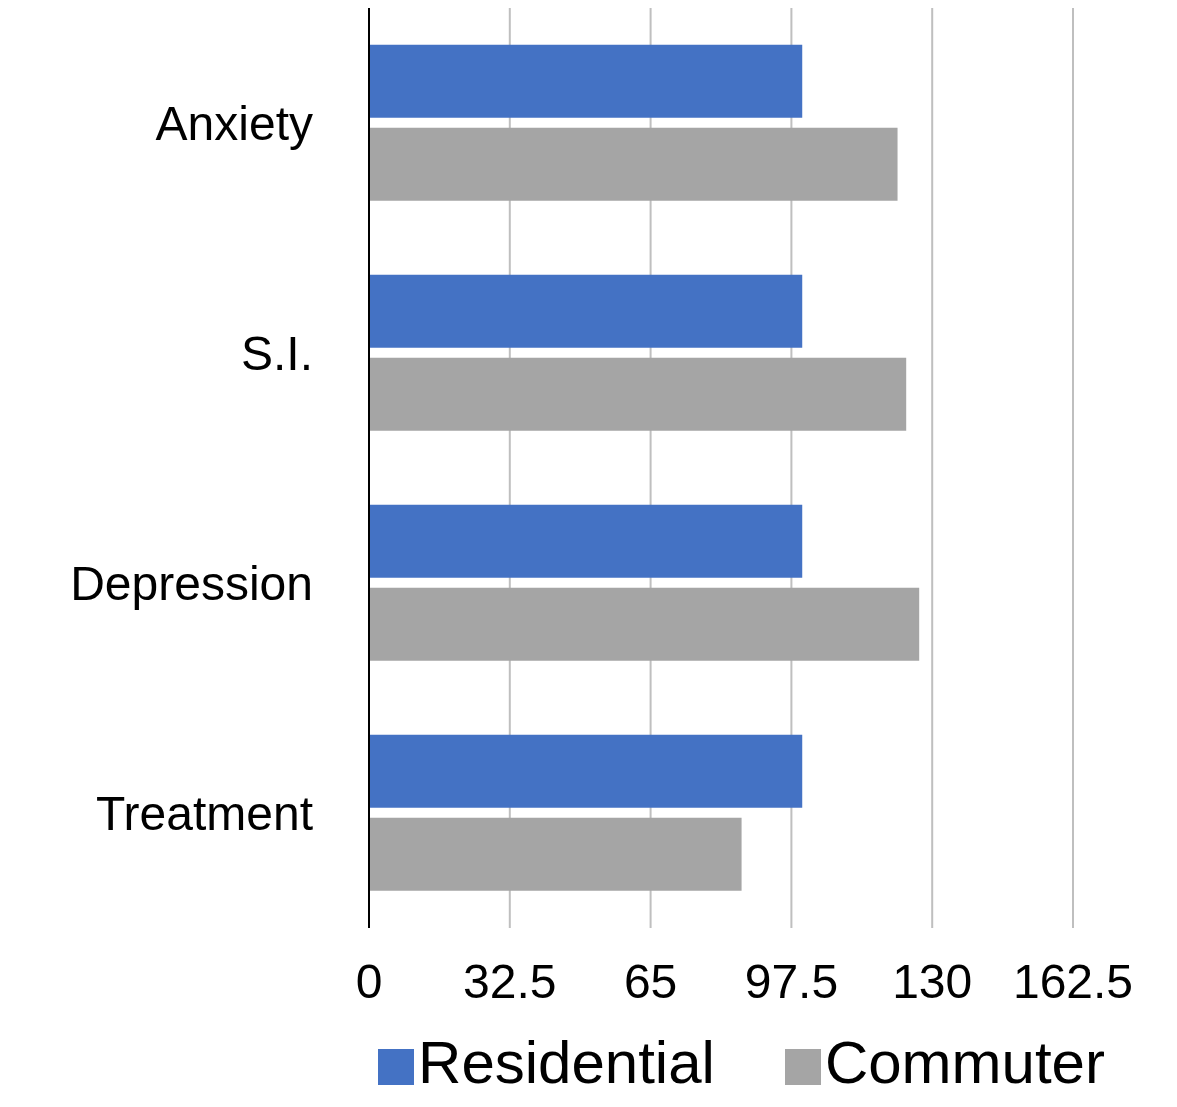 Image resolution: width=1177 pixels, height=1107 pixels. Describe the element at coordinates (234, 124) in the screenshot. I see `y-tick-label: Anxiety` at that location.